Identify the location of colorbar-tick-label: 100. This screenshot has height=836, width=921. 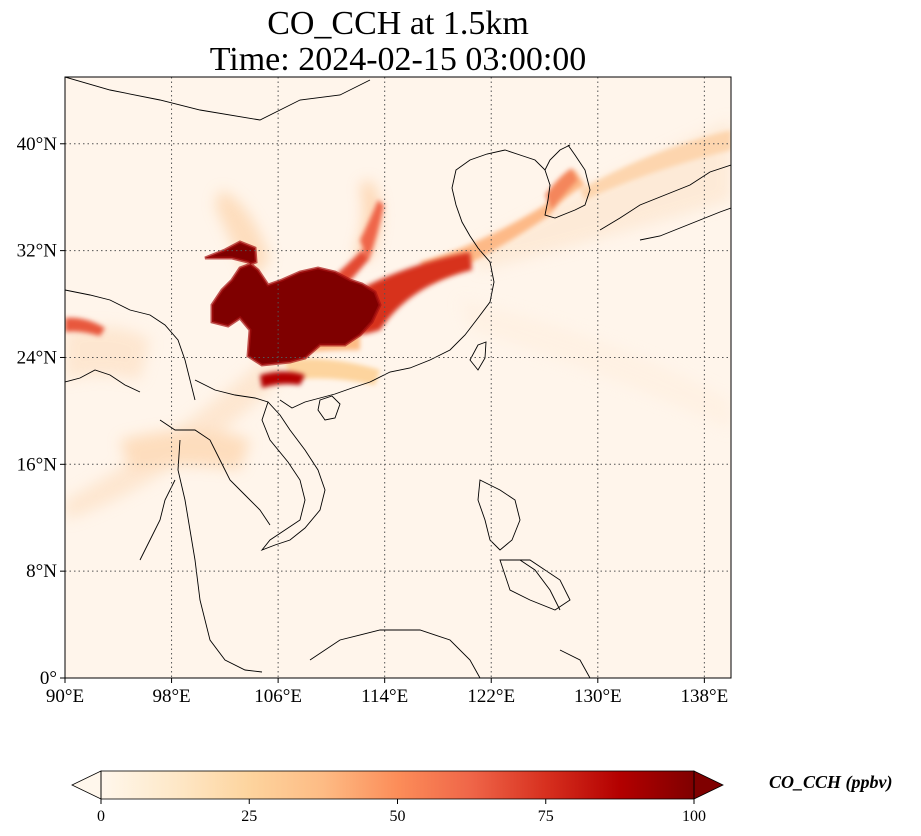
(694, 816).